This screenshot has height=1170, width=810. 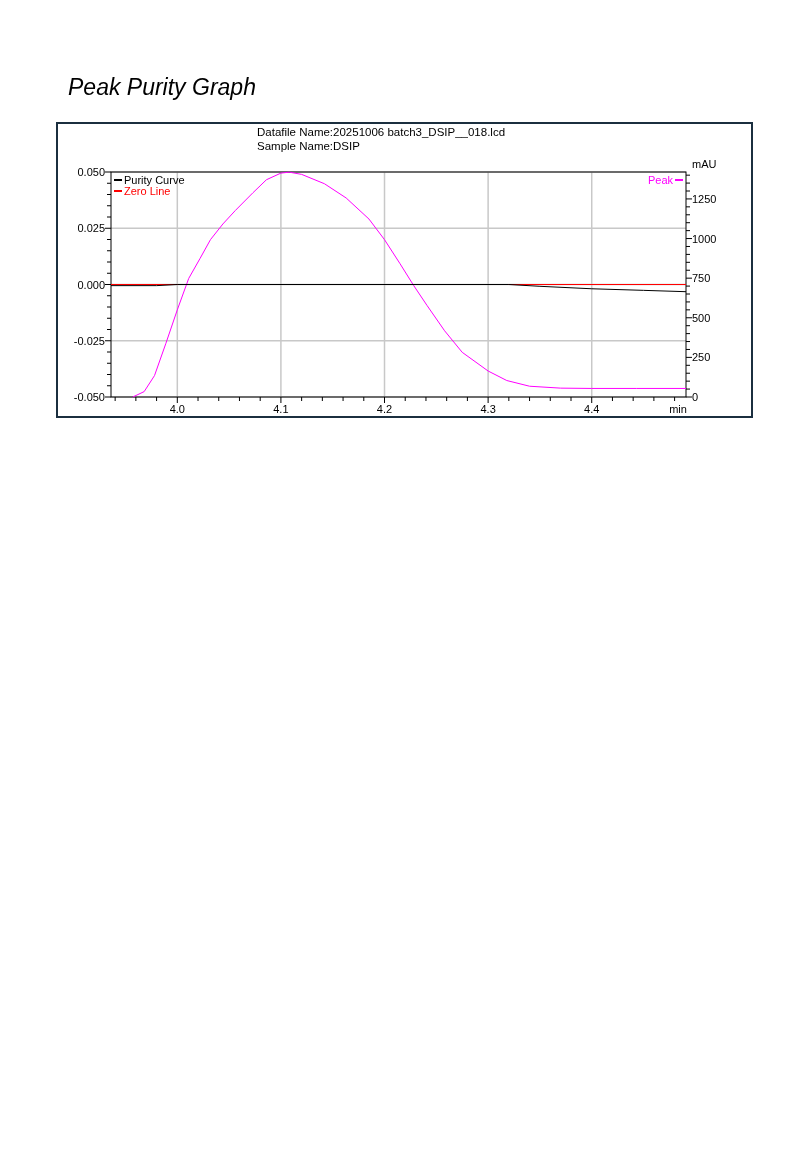 What do you see at coordinates (384, 409) in the screenshot?
I see `x-tick-label: 4.2` at bounding box center [384, 409].